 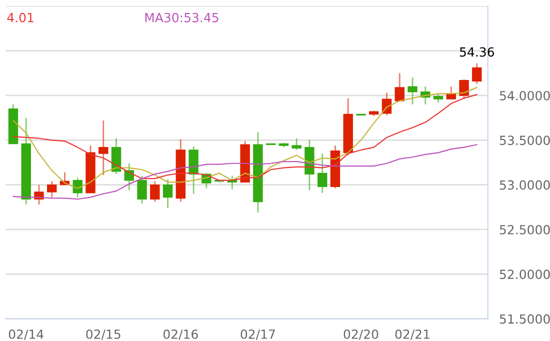 What do you see at coordinates (257, 334) in the screenshot?
I see `x-tick-label: 02/17` at bounding box center [257, 334].